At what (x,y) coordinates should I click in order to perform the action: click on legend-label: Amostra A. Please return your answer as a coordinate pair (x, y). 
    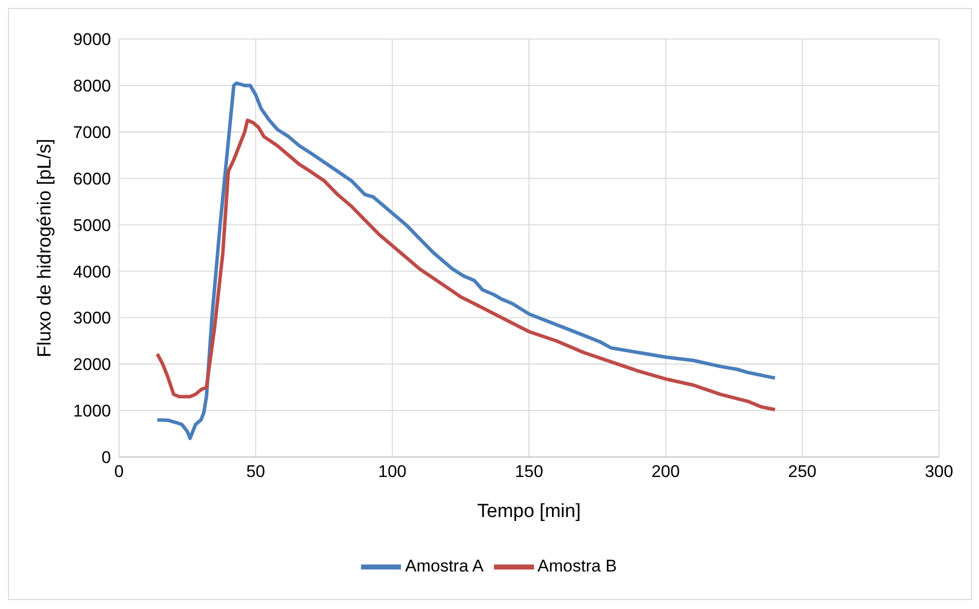
    Looking at the image, I should click on (444, 566).